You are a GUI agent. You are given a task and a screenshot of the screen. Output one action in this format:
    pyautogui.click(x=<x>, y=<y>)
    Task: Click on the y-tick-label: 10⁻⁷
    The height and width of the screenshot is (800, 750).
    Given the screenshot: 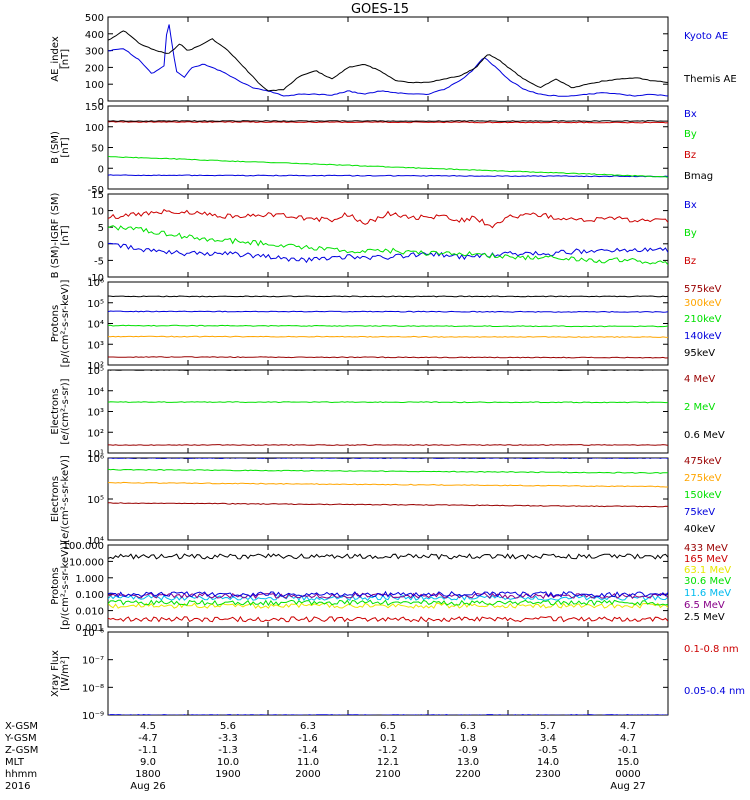 What is the action you would take?
    pyautogui.click(x=93, y=661)
    